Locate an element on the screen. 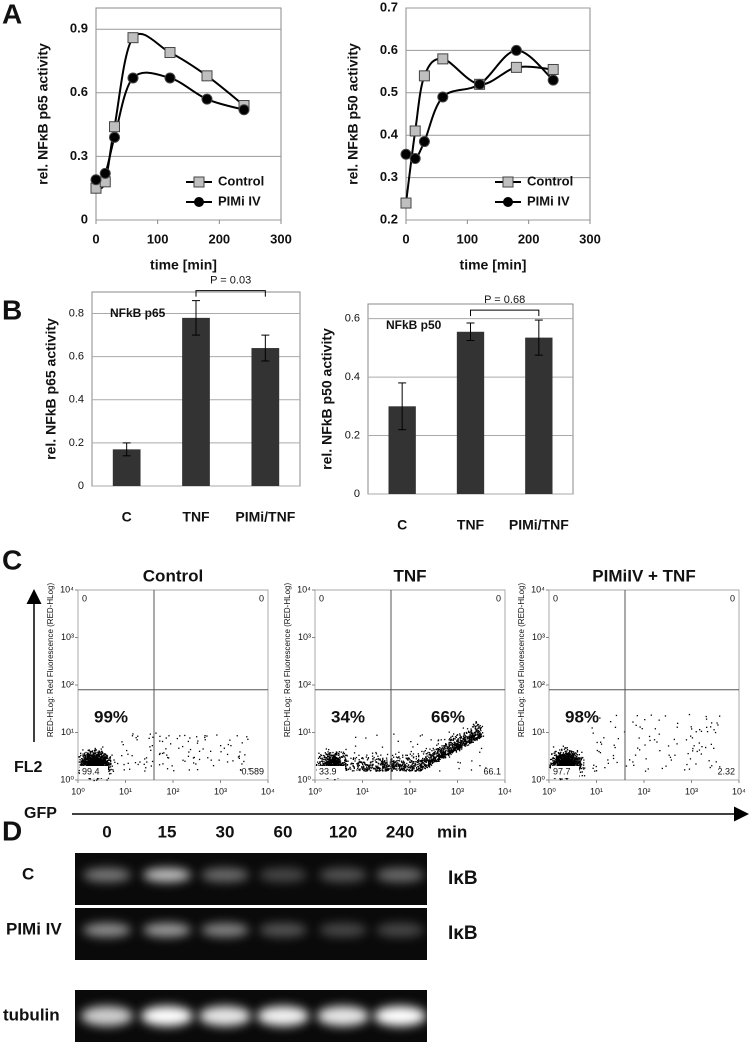  significance-bracket is located at coordinates (505, 313).